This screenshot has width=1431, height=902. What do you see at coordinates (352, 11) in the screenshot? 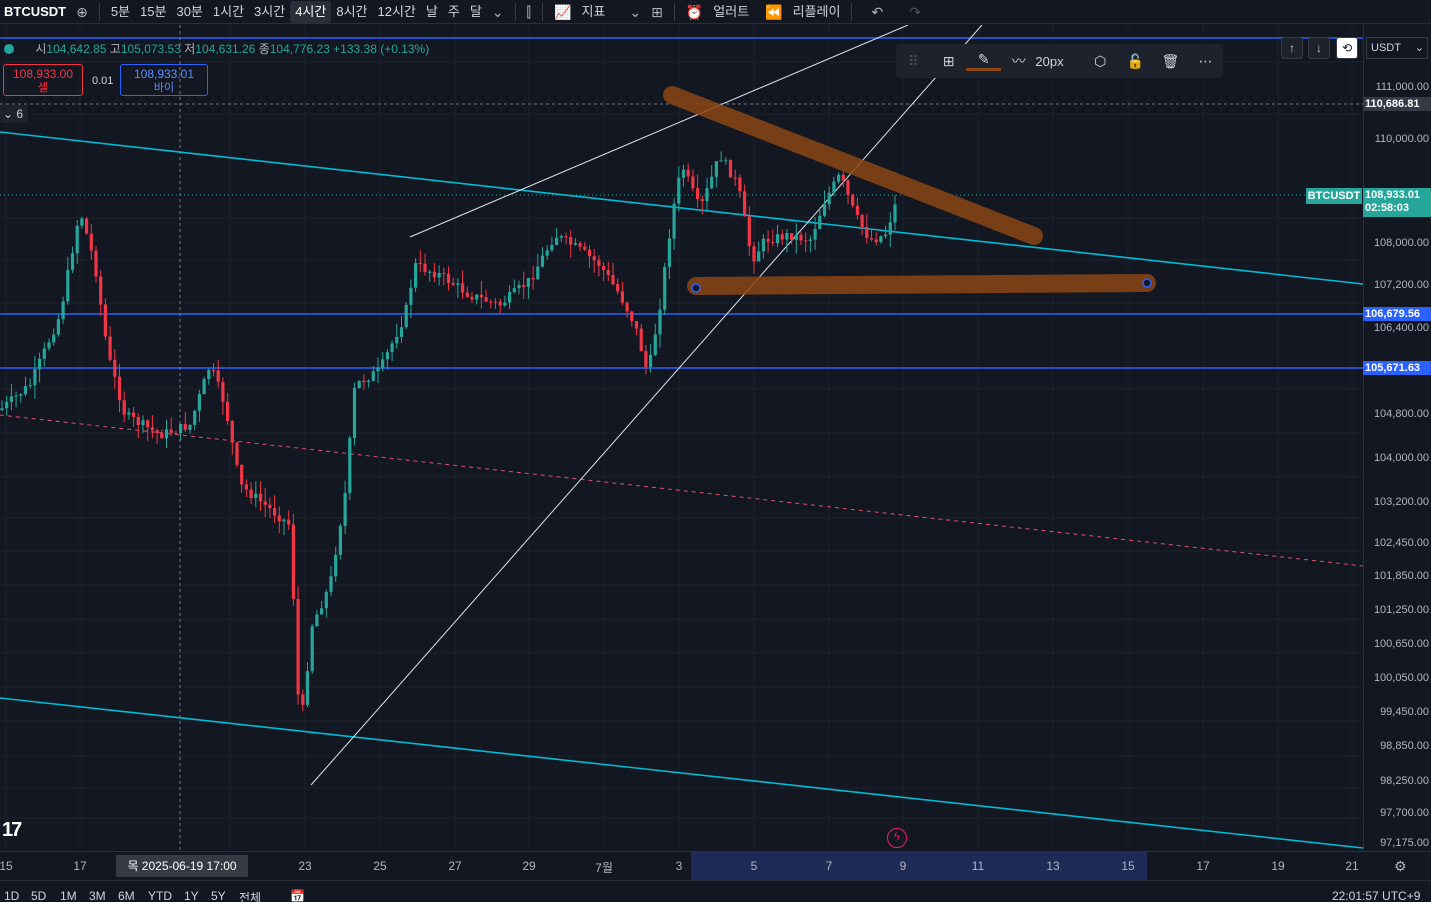
I see `interval-8h: 8시간` at bounding box center [352, 11].